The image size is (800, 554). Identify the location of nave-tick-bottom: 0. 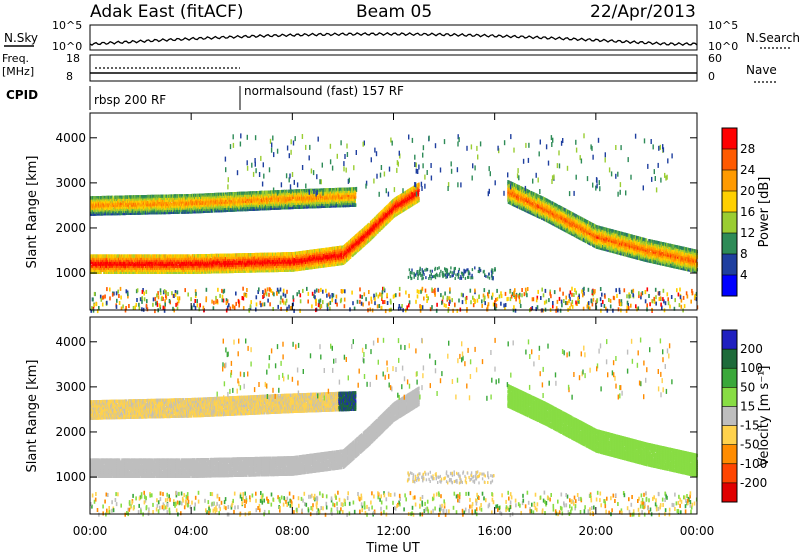
(711, 76).